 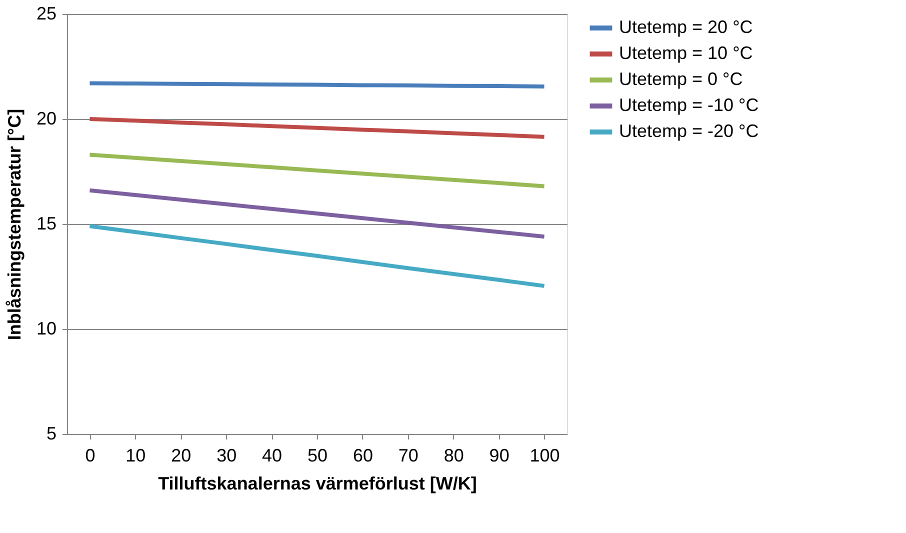 I want to click on x-tick-label: 40, so click(x=272, y=456).